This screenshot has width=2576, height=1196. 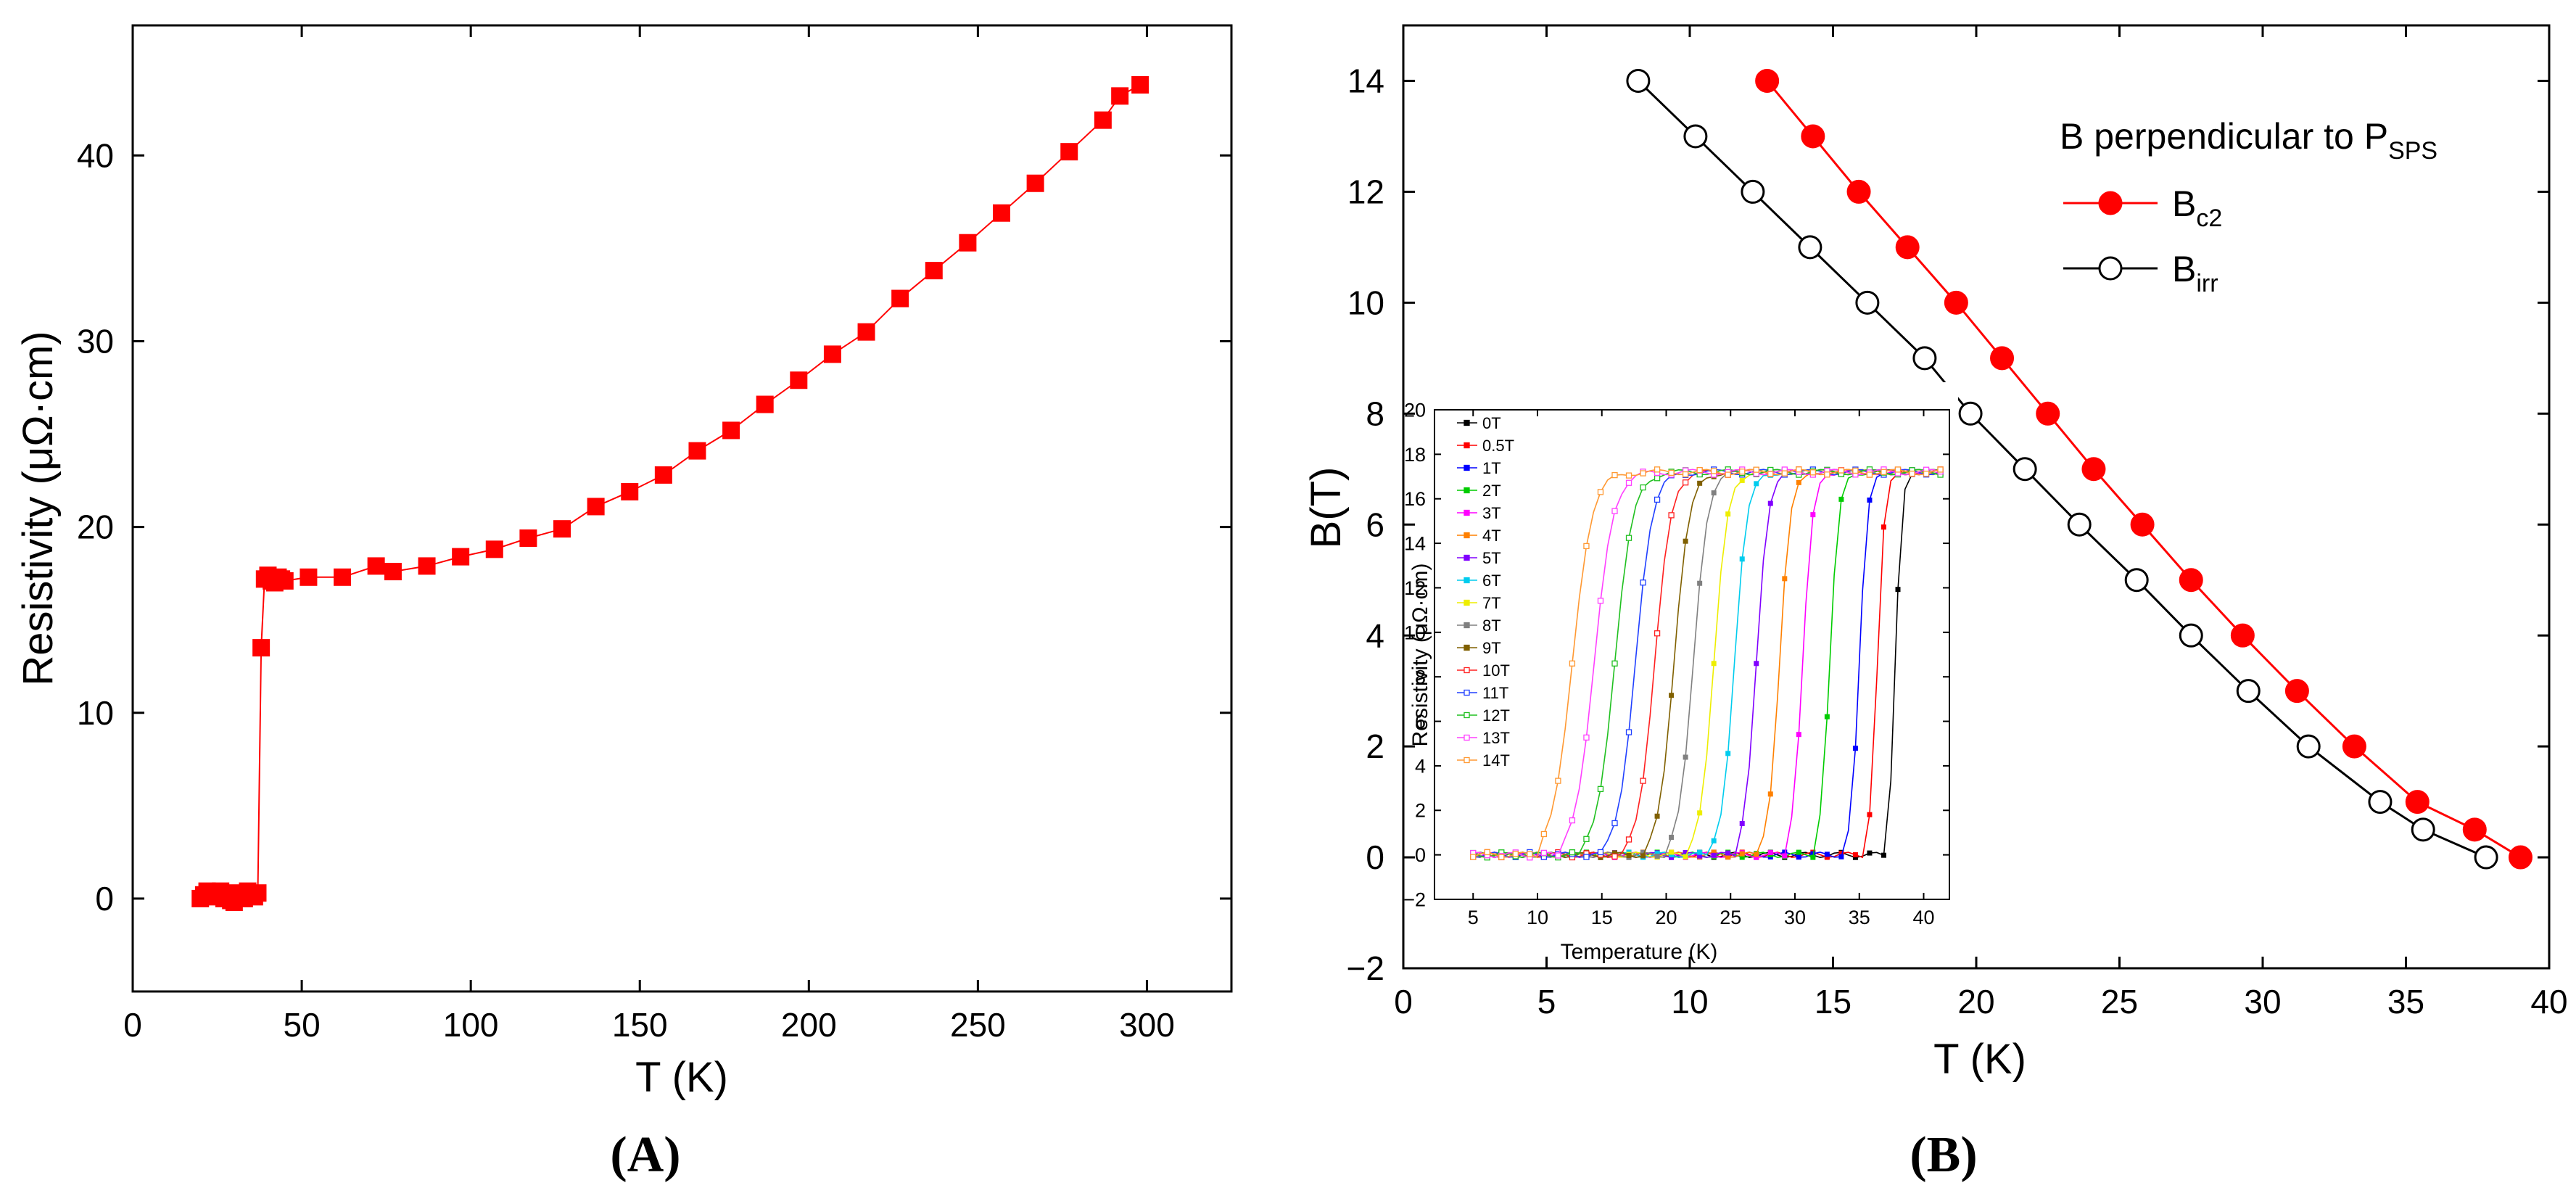 I want to click on x-tick-label: 10, so click(x=1537, y=918).